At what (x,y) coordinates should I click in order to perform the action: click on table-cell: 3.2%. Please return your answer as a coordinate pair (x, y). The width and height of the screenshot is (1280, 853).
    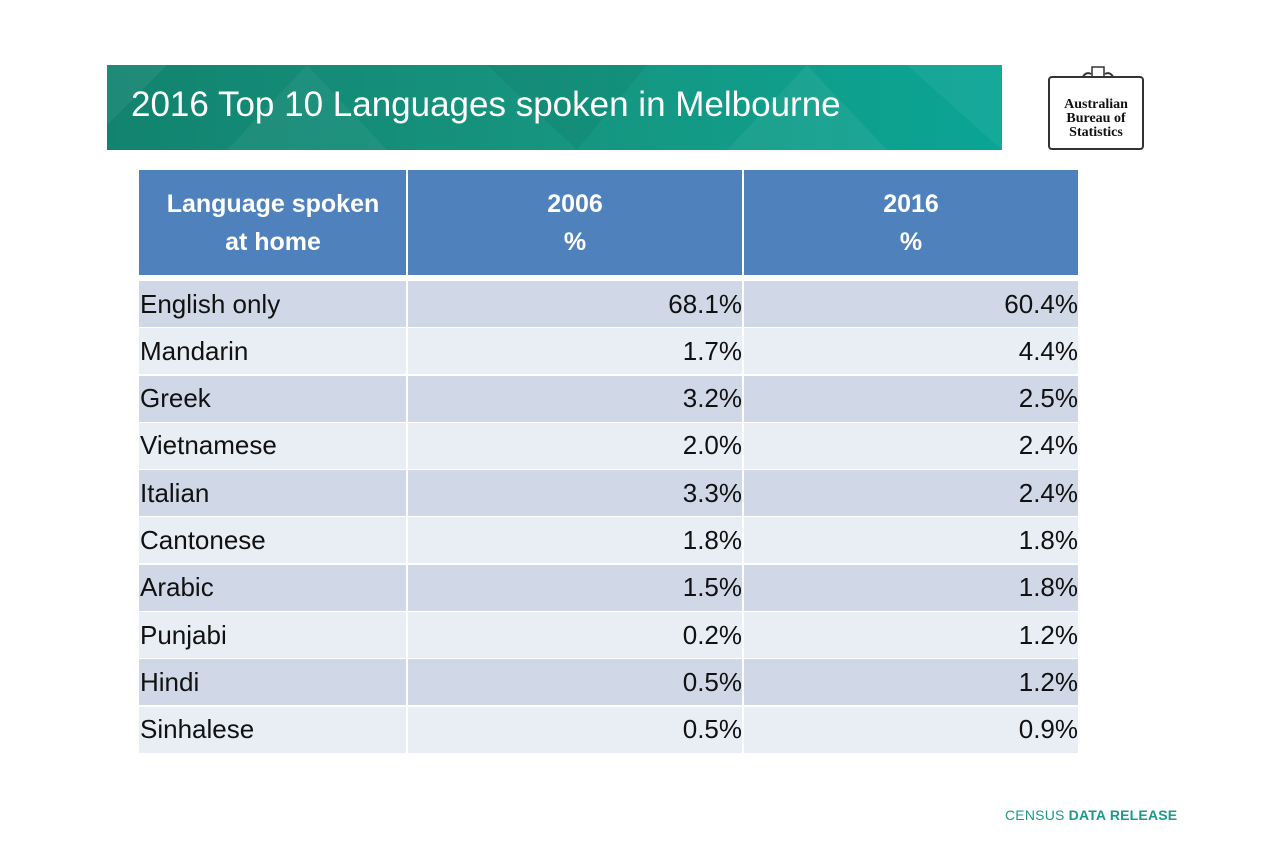
    Looking at the image, I should click on (575, 398).